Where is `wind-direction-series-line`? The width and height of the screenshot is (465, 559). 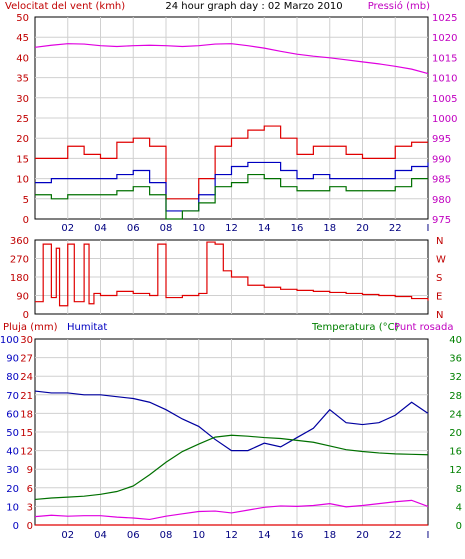
wind-direction-series-line is located at coordinates (232, 274).